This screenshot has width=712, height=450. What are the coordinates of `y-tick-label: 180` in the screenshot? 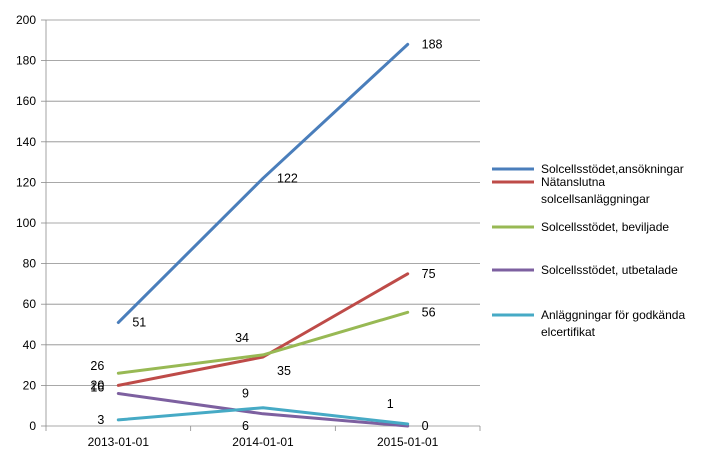 It's located at (26, 61).